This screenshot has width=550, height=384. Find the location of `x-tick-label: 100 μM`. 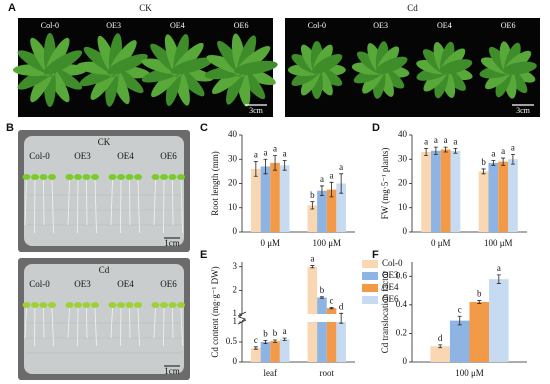

x-tick-label: 100 μM is located at coordinates (326, 243).